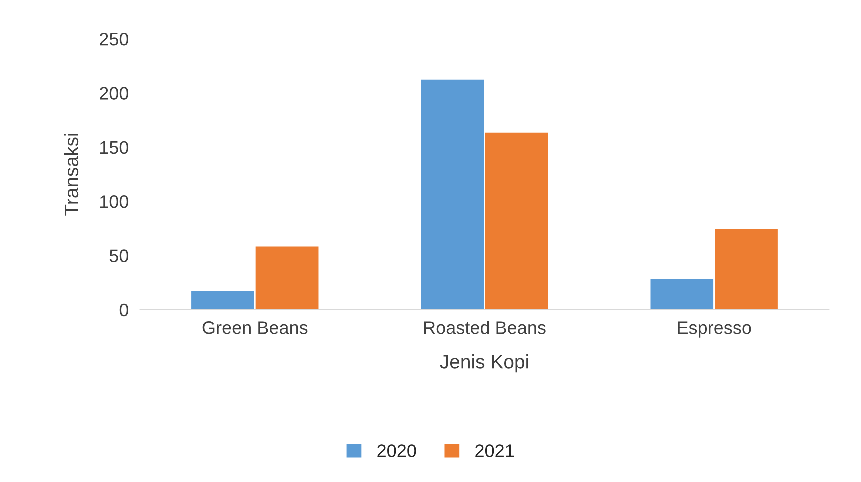  What do you see at coordinates (495, 451) in the screenshot?
I see `legend-label: 2021` at bounding box center [495, 451].